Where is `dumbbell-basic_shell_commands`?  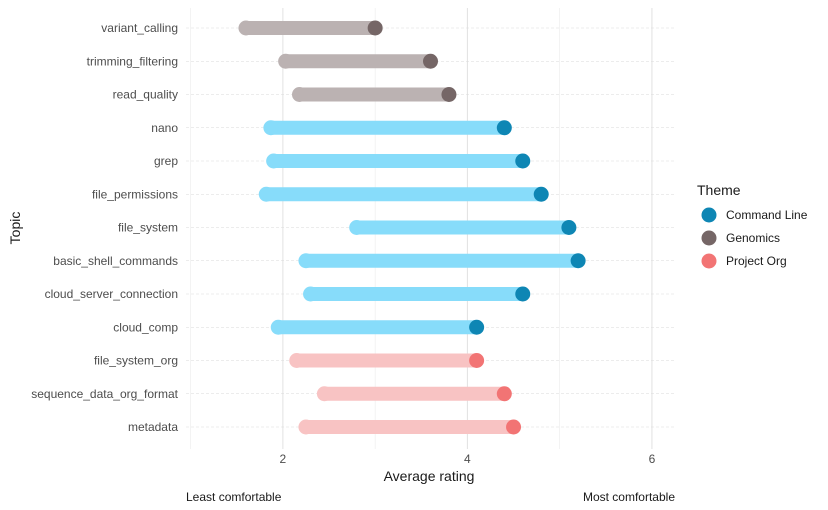 dumbbell-basic_shell_commands is located at coordinates (442, 261).